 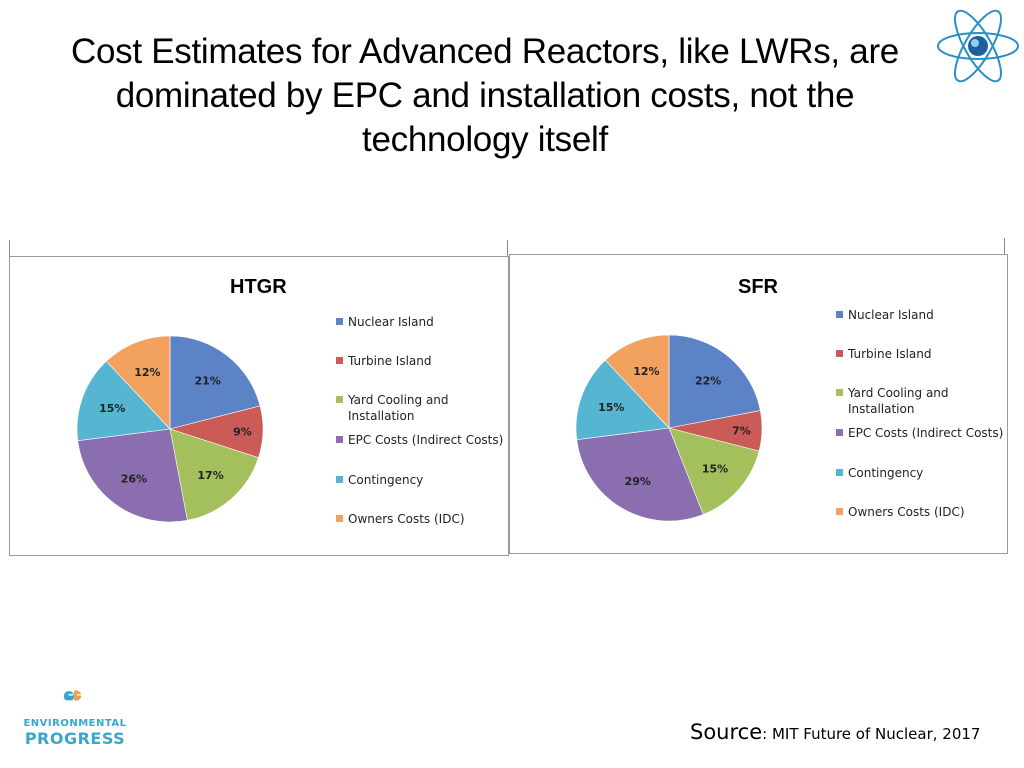 I want to click on source-text: : MIT Future of Nuclear, 2017, so click(x=871, y=734).